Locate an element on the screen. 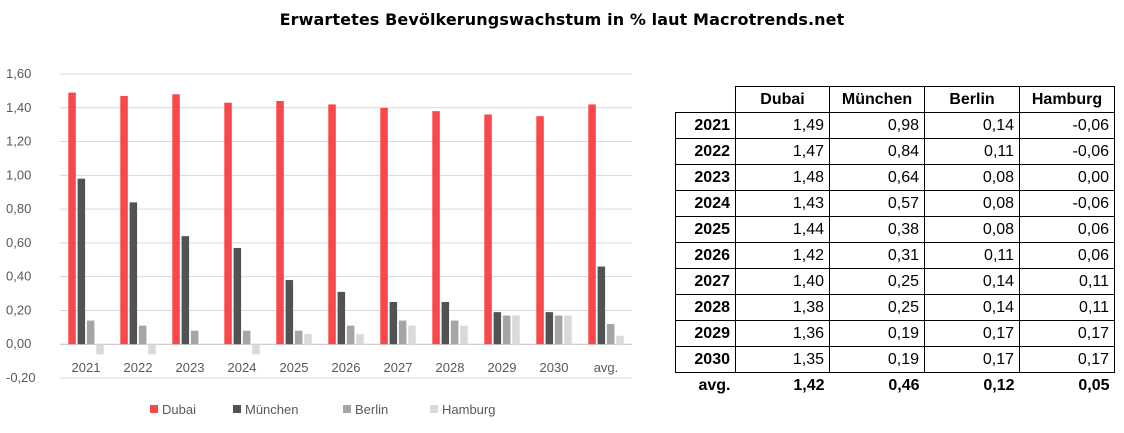 This screenshot has height=433, width=1124. table-row-label: 2030 is located at coordinates (705, 359).